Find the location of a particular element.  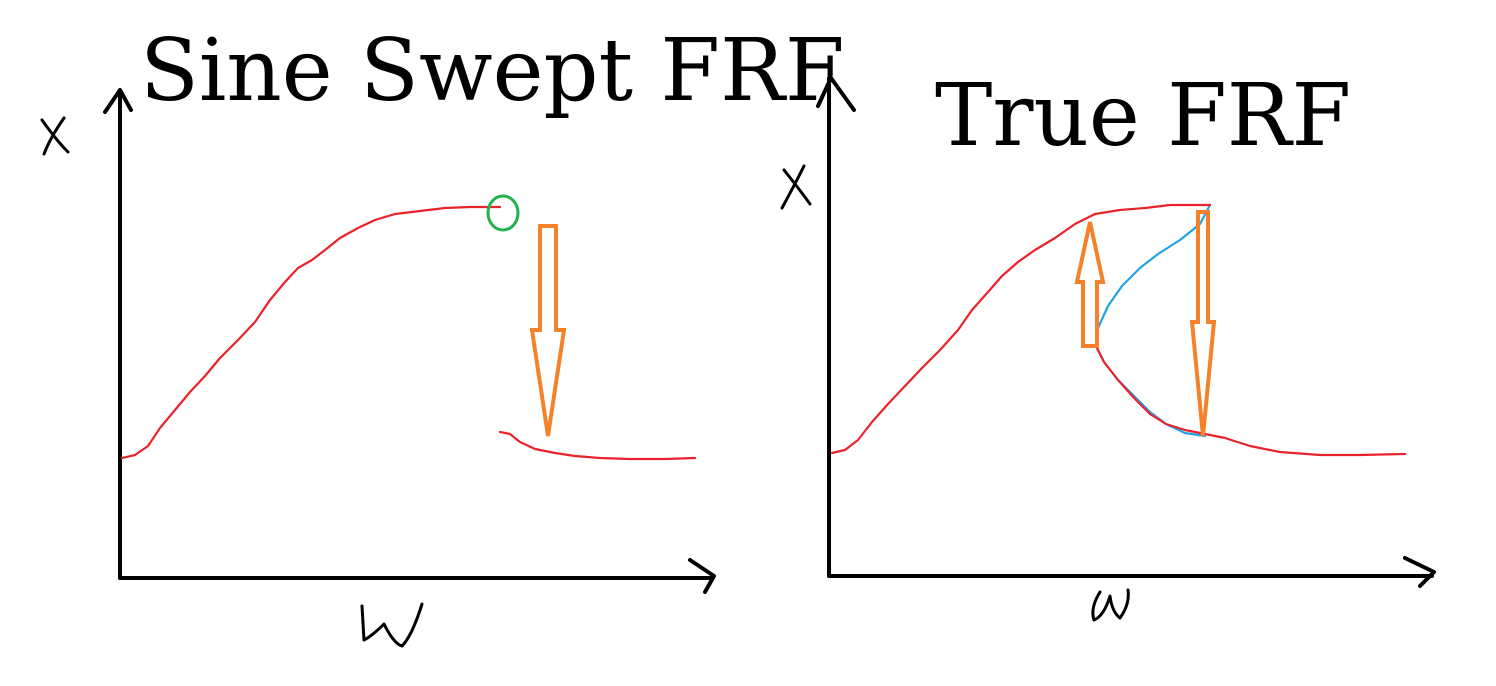

response-curve-upper is located at coordinates (311, 332).